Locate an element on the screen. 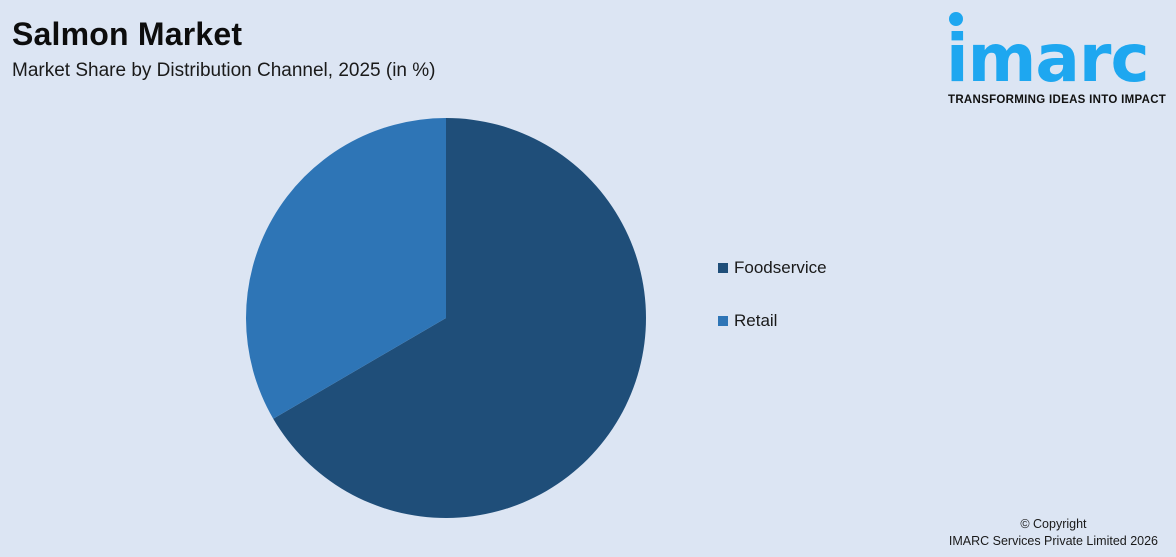  legend-swatch-retail is located at coordinates (723, 321).